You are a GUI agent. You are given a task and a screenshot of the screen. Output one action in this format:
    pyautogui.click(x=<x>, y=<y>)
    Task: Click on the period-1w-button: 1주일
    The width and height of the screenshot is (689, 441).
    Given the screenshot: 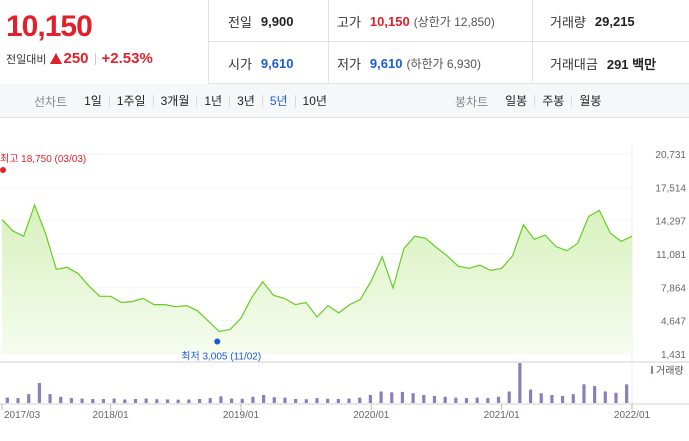 What is the action you would take?
    pyautogui.click(x=132, y=101)
    